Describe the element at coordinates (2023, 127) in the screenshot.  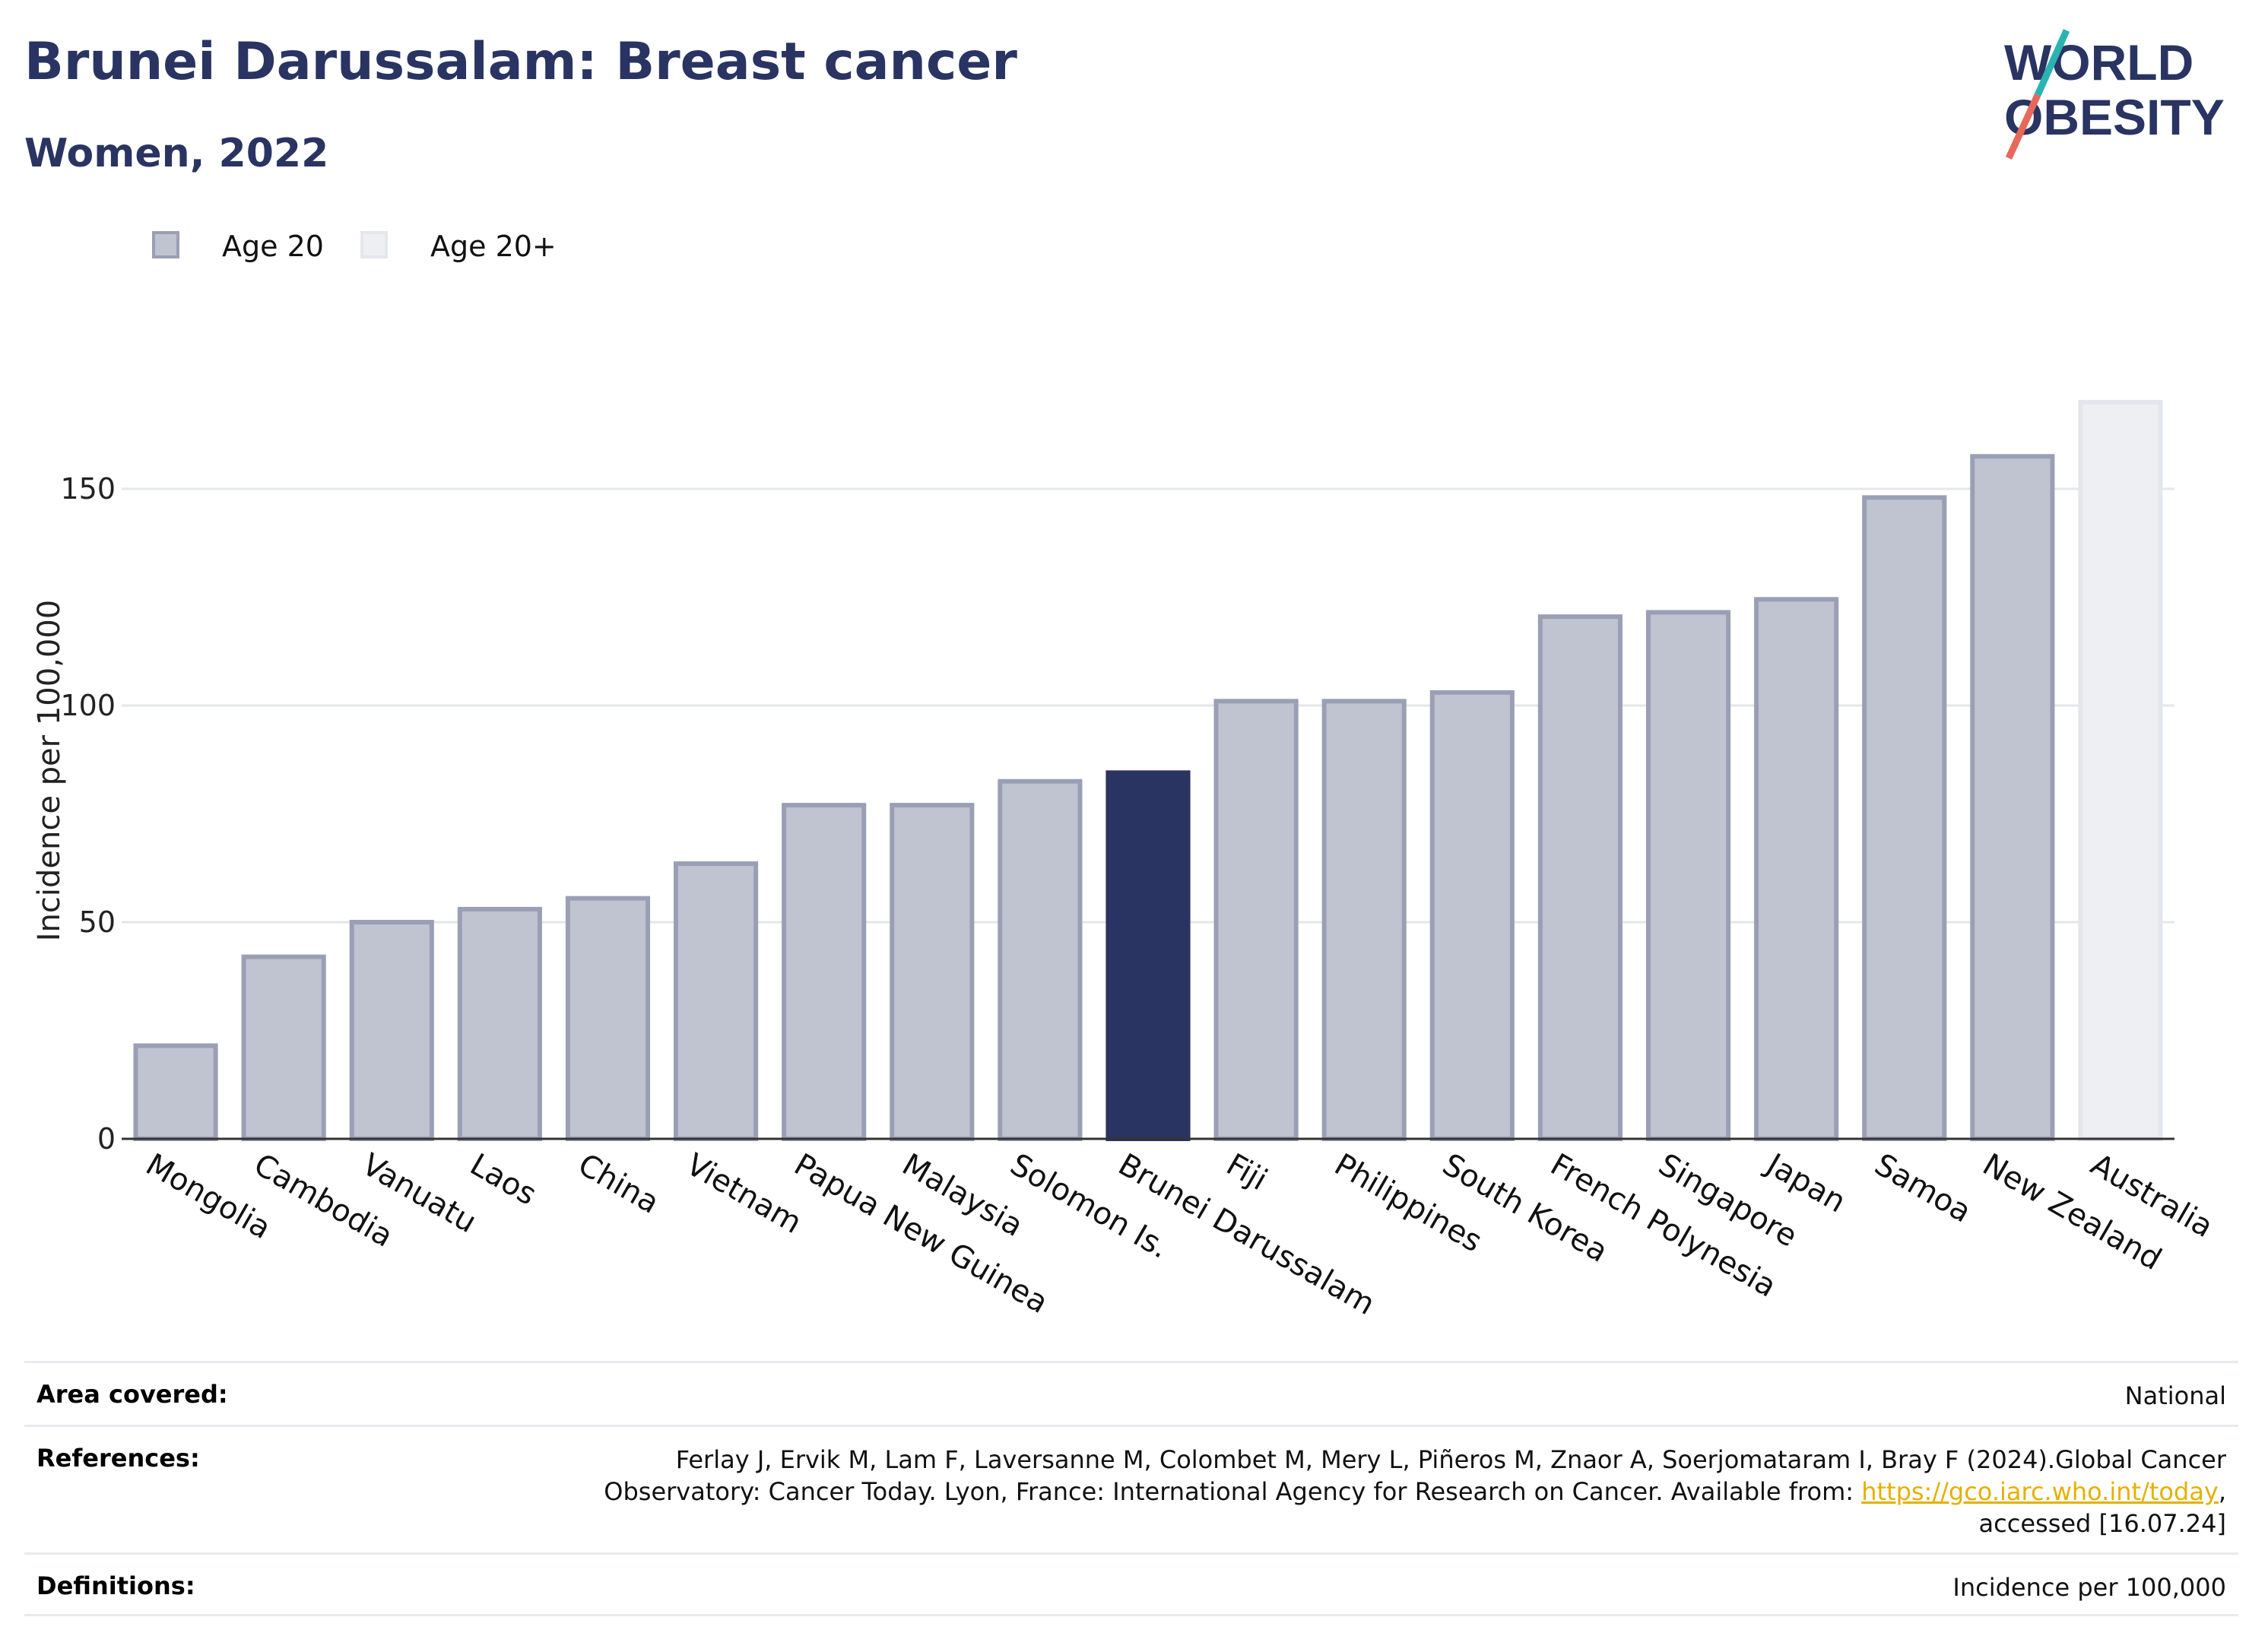
I see `logo-slash-bottom` at that location.